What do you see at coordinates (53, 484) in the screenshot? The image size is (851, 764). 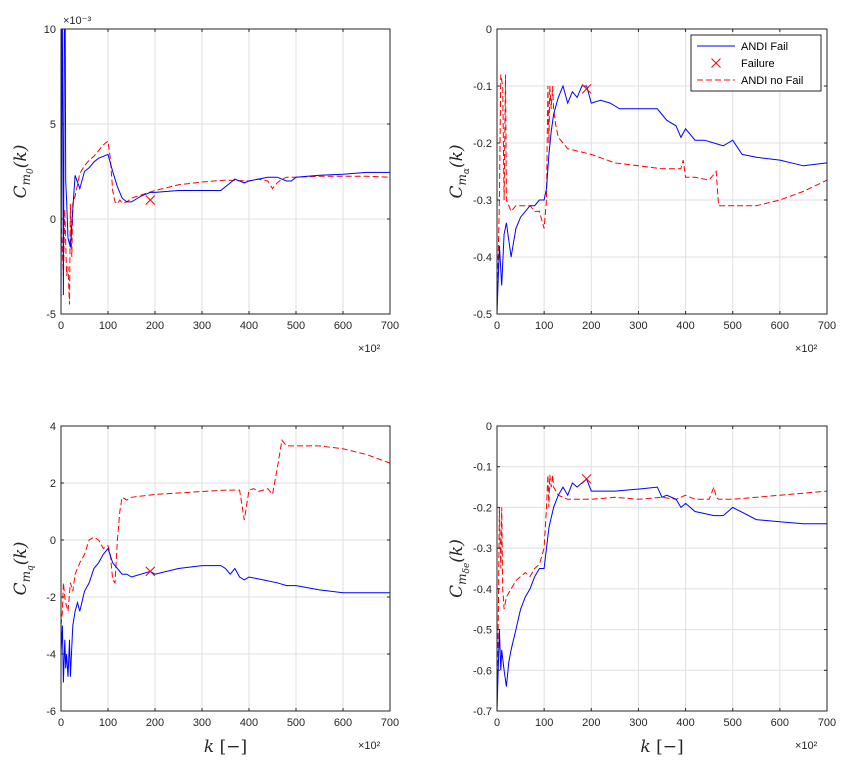 I see `y-tick-label: 2` at bounding box center [53, 484].